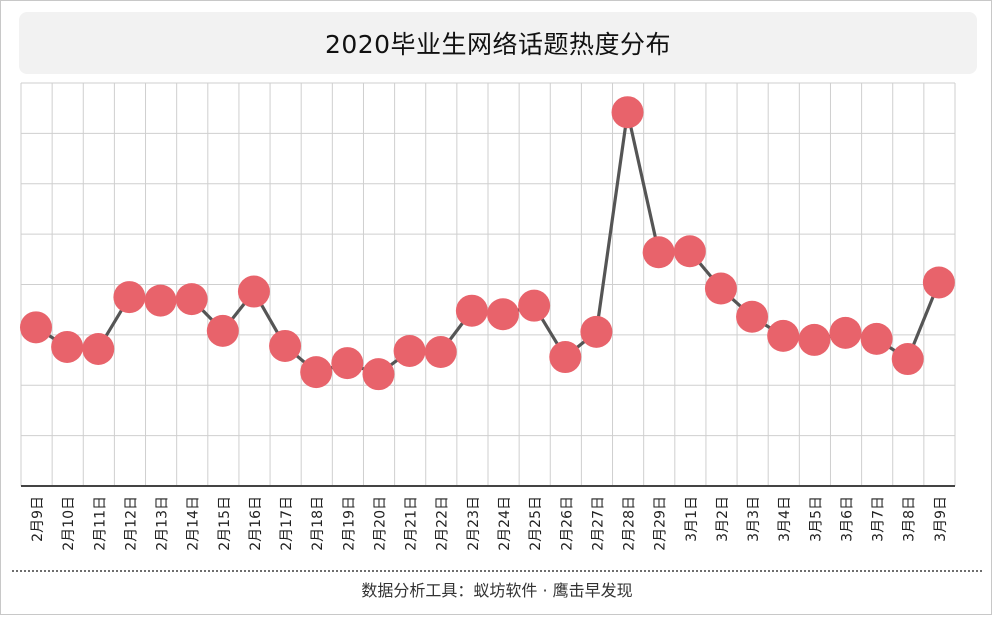  Describe the element at coordinates (38, 519) in the screenshot. I see `x-tick-label: 2月9日` at that location.